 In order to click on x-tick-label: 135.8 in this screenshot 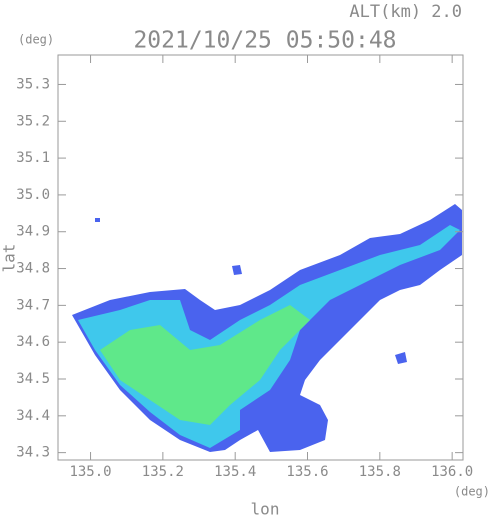, I will do `click(380, 472)`.